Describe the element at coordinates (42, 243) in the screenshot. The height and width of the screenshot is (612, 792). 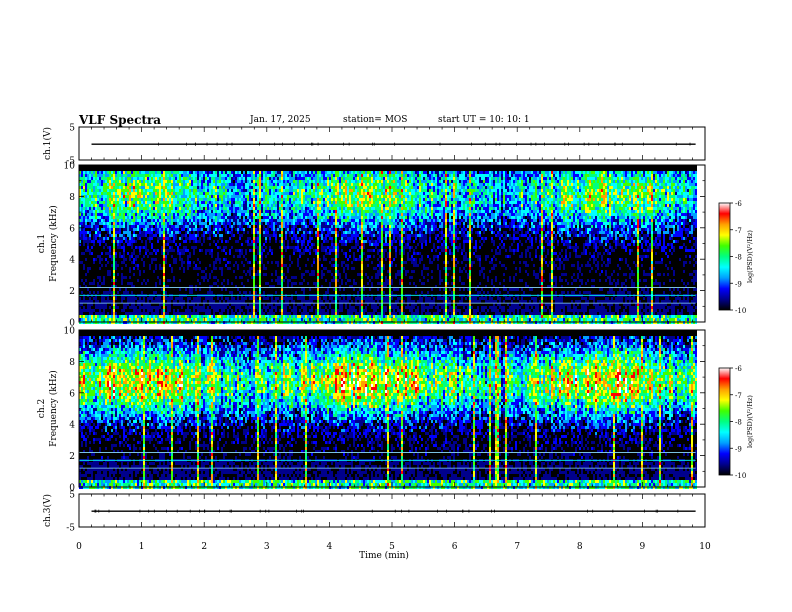
I see `ch1-spectrogram-ylabel: ch.1` at that location.